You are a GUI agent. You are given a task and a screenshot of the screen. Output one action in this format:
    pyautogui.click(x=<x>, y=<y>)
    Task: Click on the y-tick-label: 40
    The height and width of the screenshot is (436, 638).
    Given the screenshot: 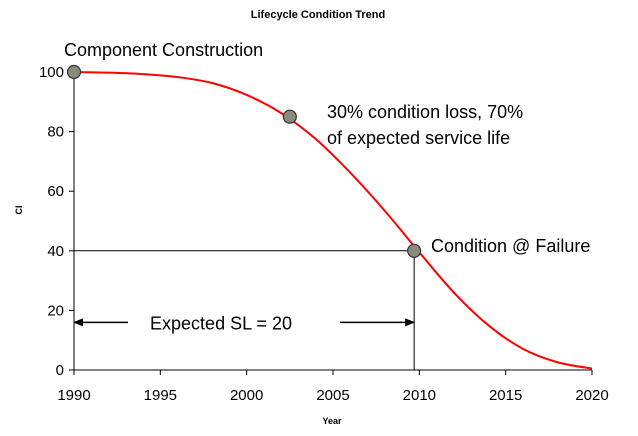 What is the action you would take?
    pyautogui.click(x=55, y=251)
    